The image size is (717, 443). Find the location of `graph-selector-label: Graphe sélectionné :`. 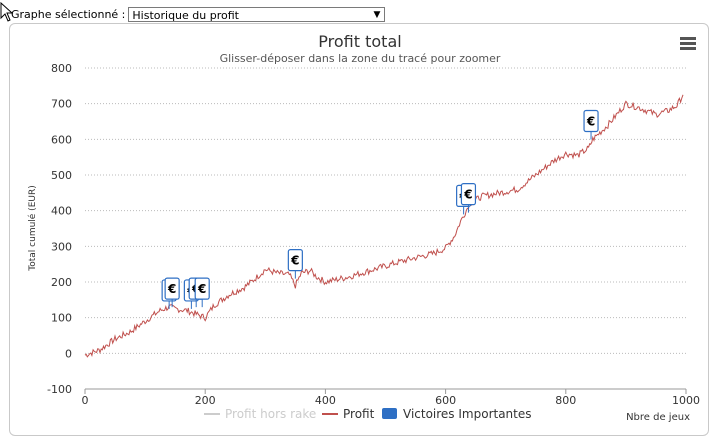

graph-selector-label: Graphe sélectionné : is located at coordinates (68, 14).